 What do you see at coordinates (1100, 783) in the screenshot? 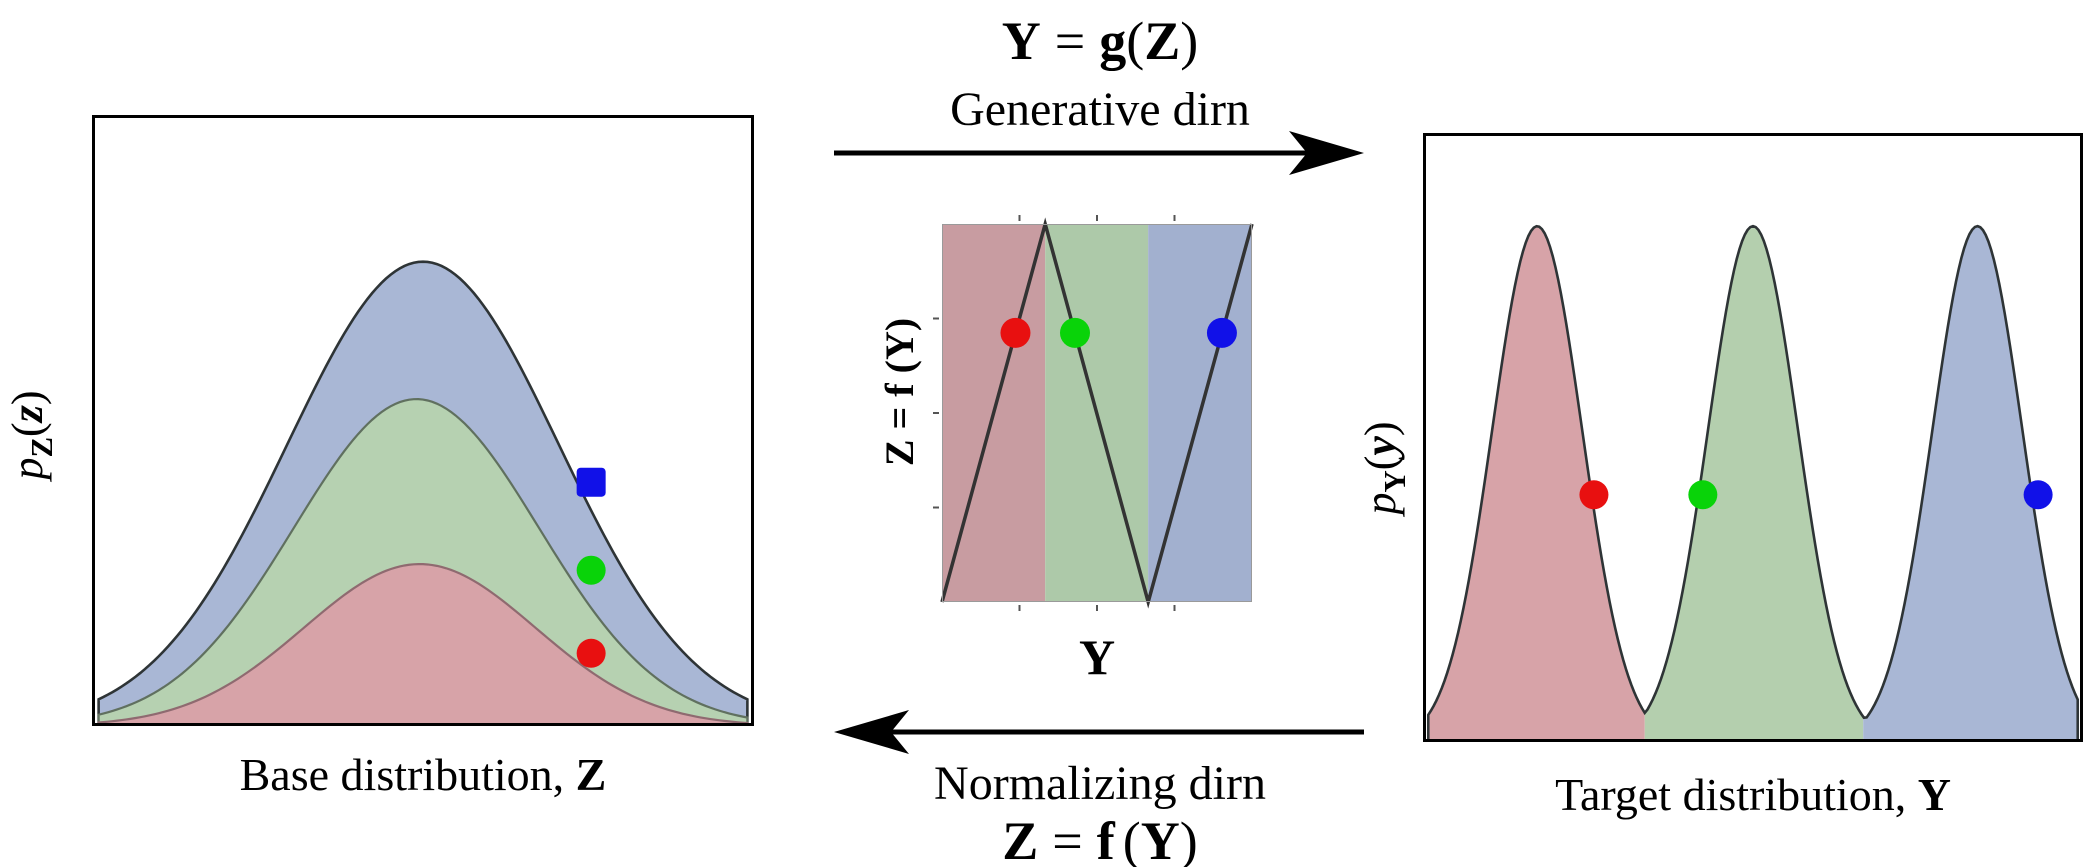
I see `normalizing-caption: Normalizing dirn` at bounding box center [1100, 783].